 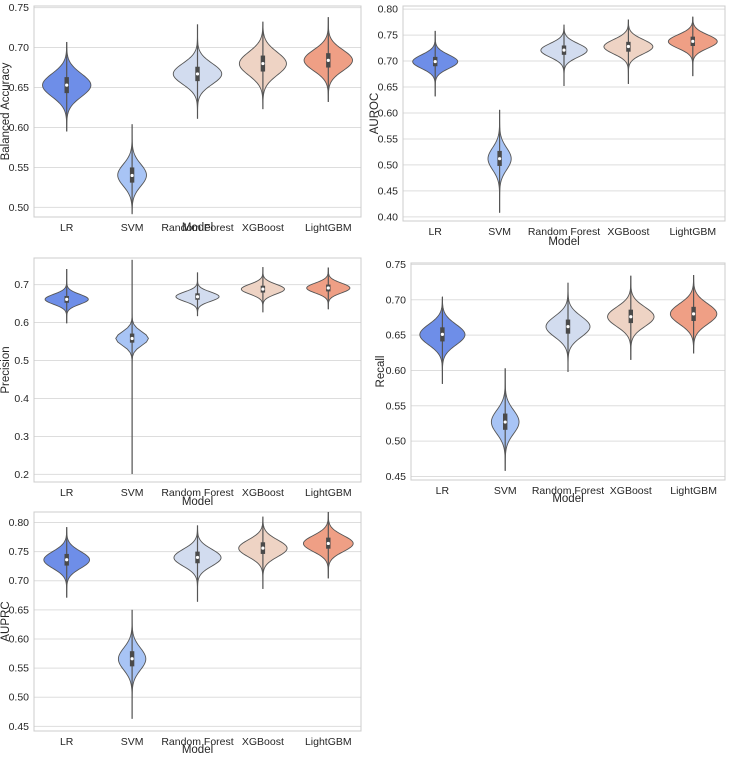 What do you see at coordinates (6, 369) in the screenshot?
I see `y-axis-label: Precision` at bounding box center [6, 369].